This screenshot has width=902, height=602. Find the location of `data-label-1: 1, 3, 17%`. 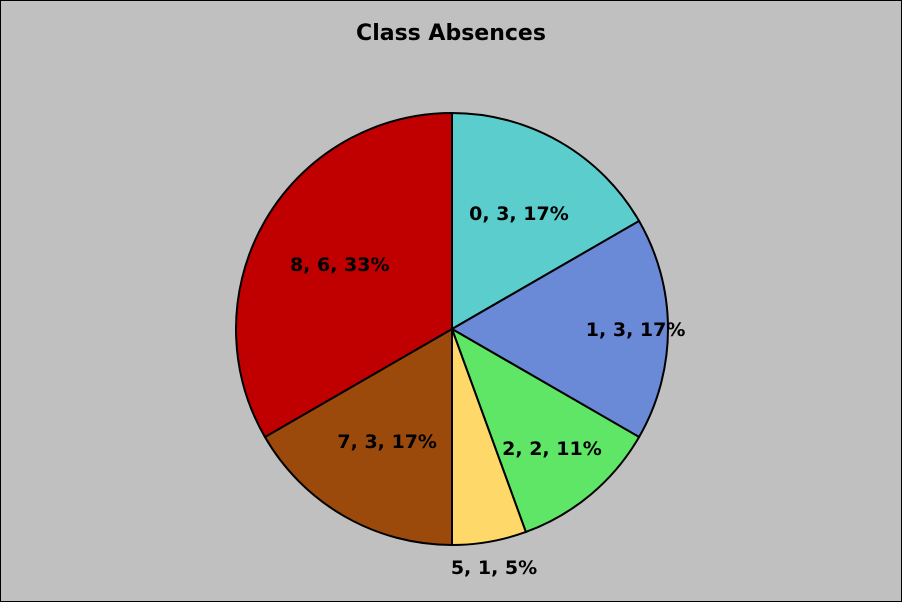

data-label-1: 1, 3, 17% is located at coordinates (636, 330).